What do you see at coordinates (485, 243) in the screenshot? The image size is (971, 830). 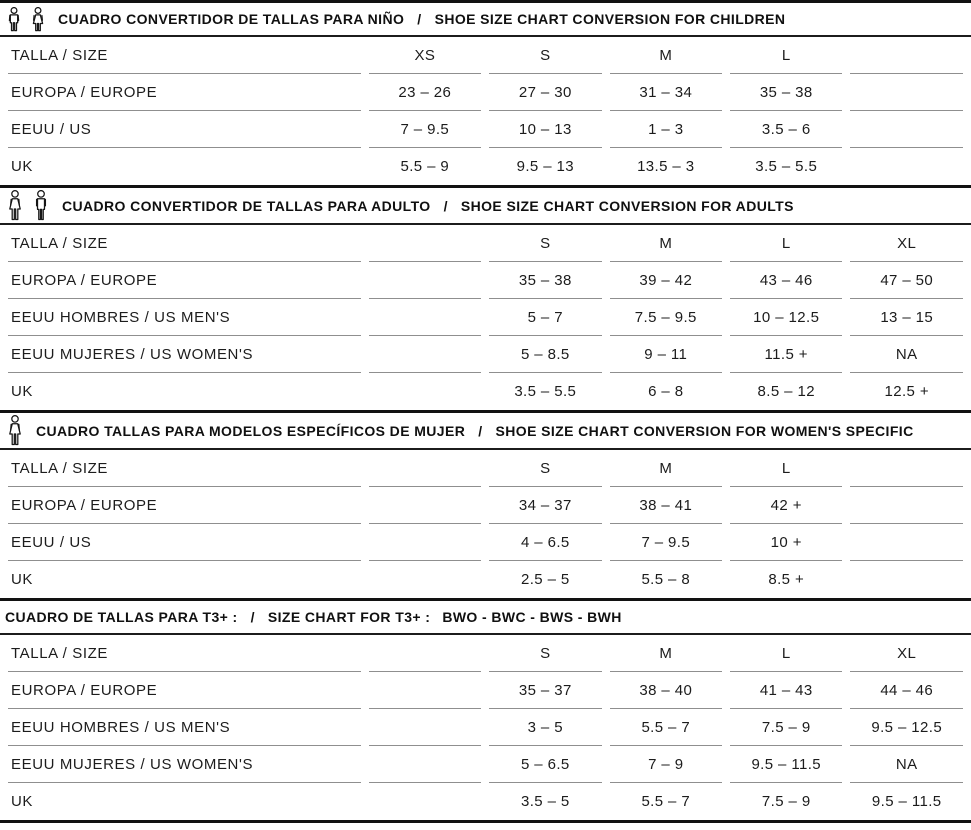 I see `table-row: TALLA / SIZE S M L XL` at bounding box center [485, 243].